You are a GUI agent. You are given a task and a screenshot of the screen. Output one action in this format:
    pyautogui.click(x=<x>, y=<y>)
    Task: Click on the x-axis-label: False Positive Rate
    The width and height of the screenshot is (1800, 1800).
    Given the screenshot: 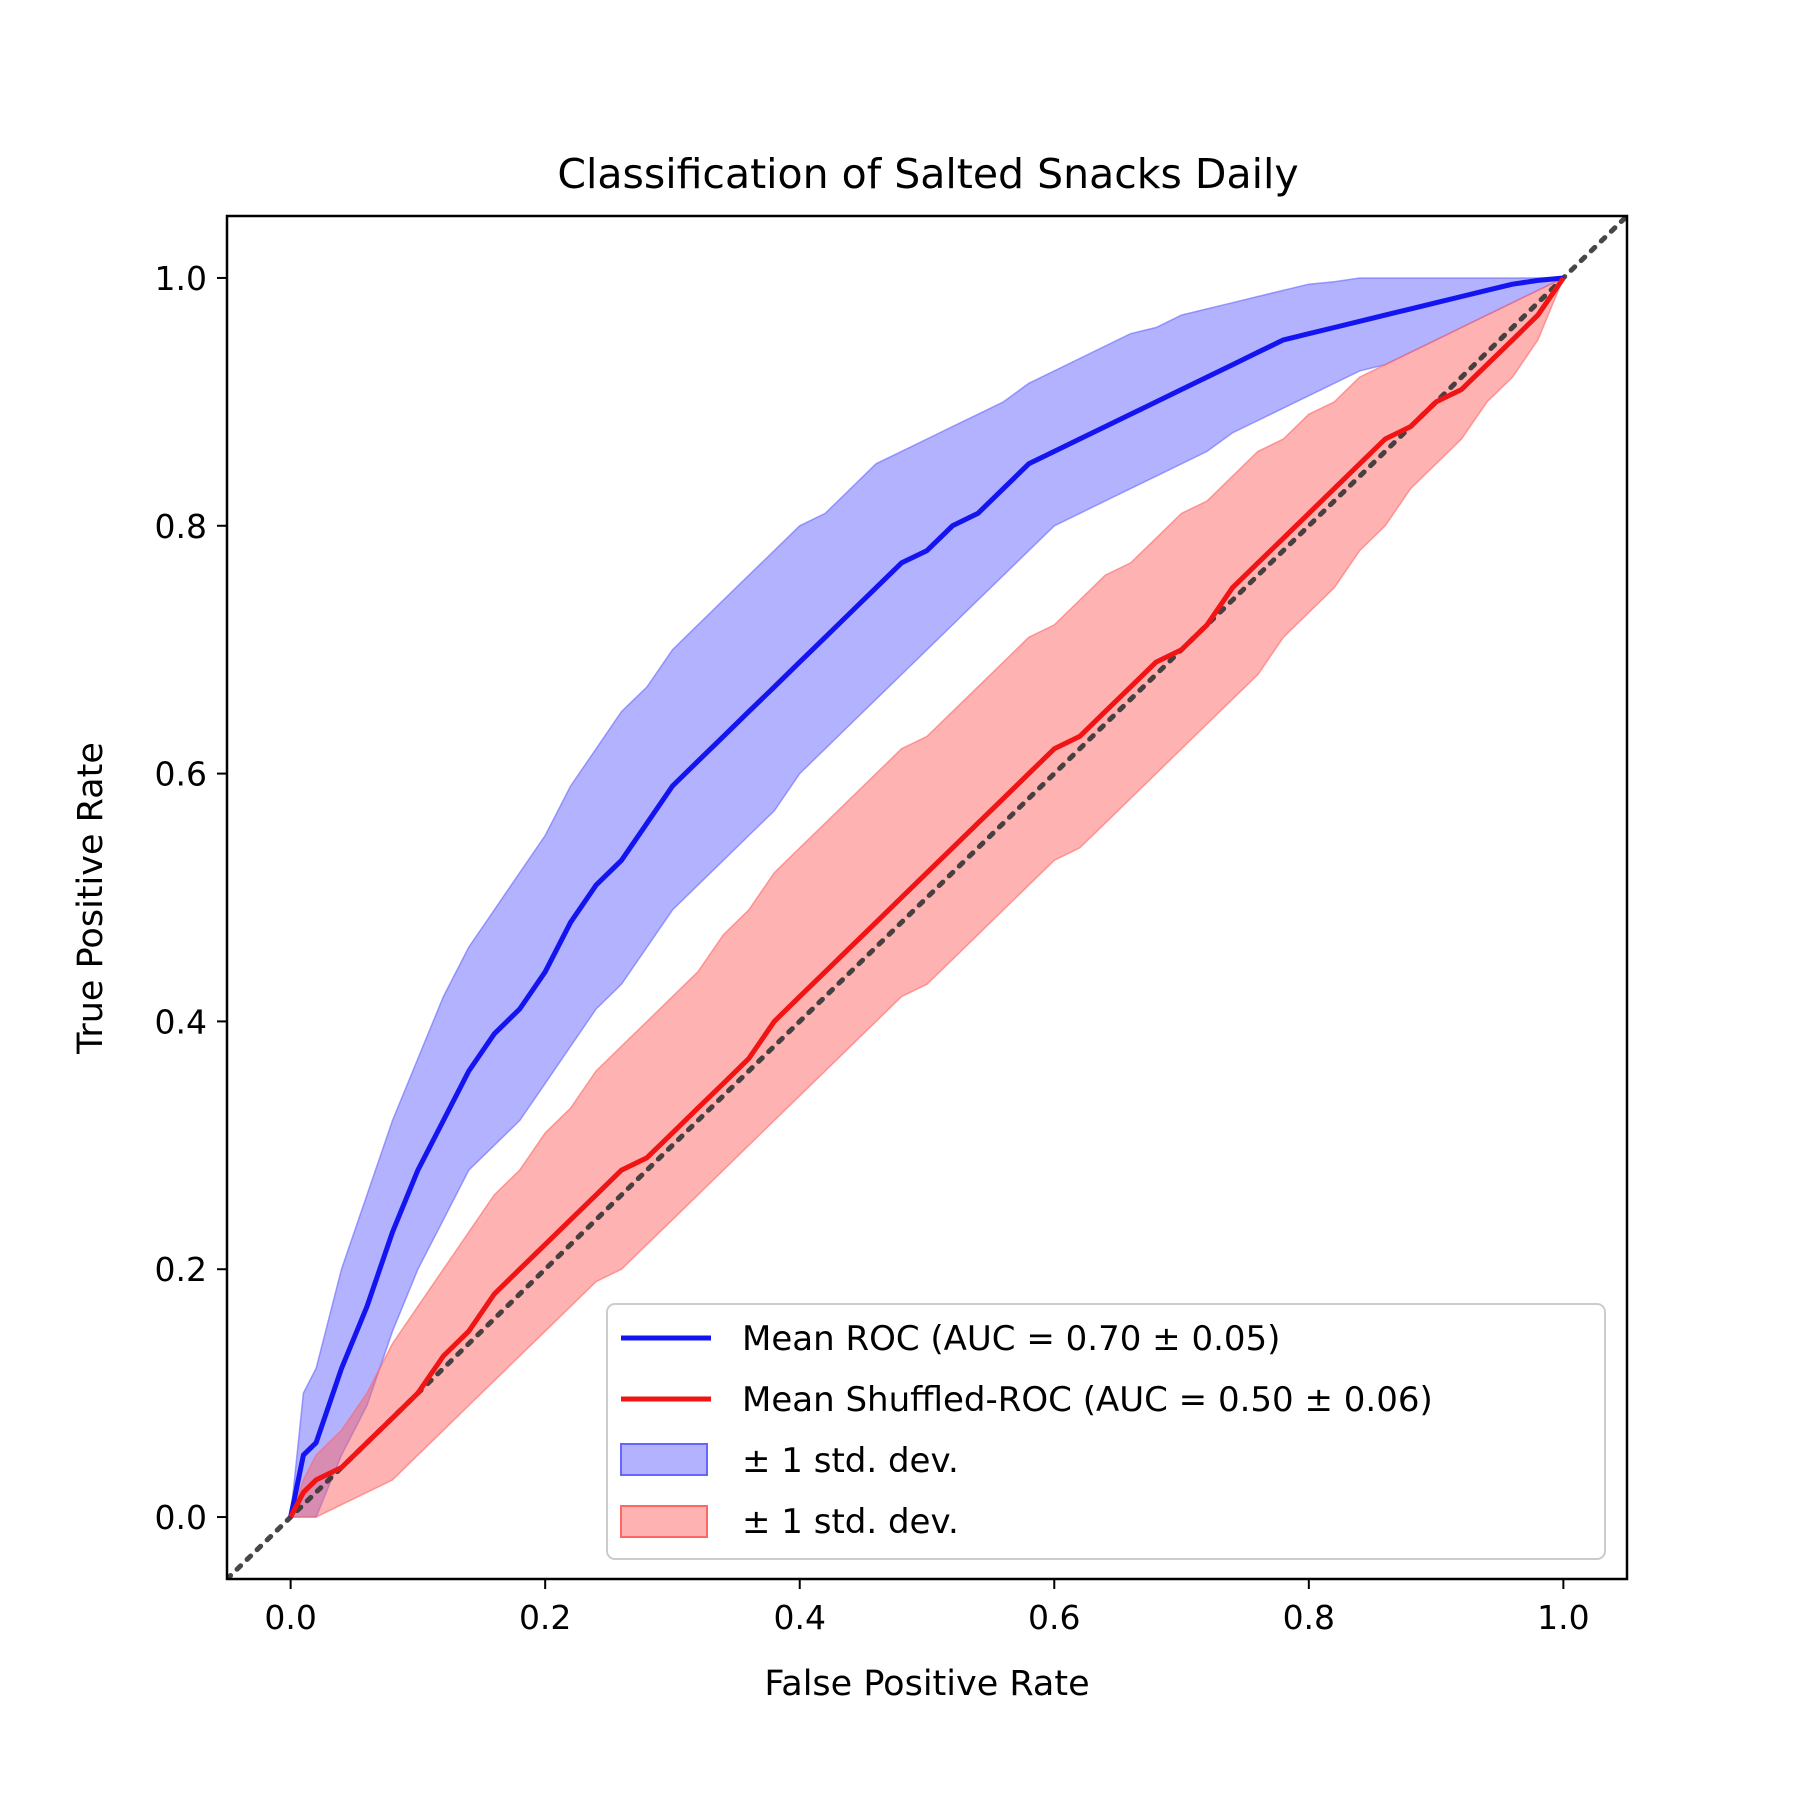 What is the action you would take?
    pyautogui.click(x=926, y=1684)
    